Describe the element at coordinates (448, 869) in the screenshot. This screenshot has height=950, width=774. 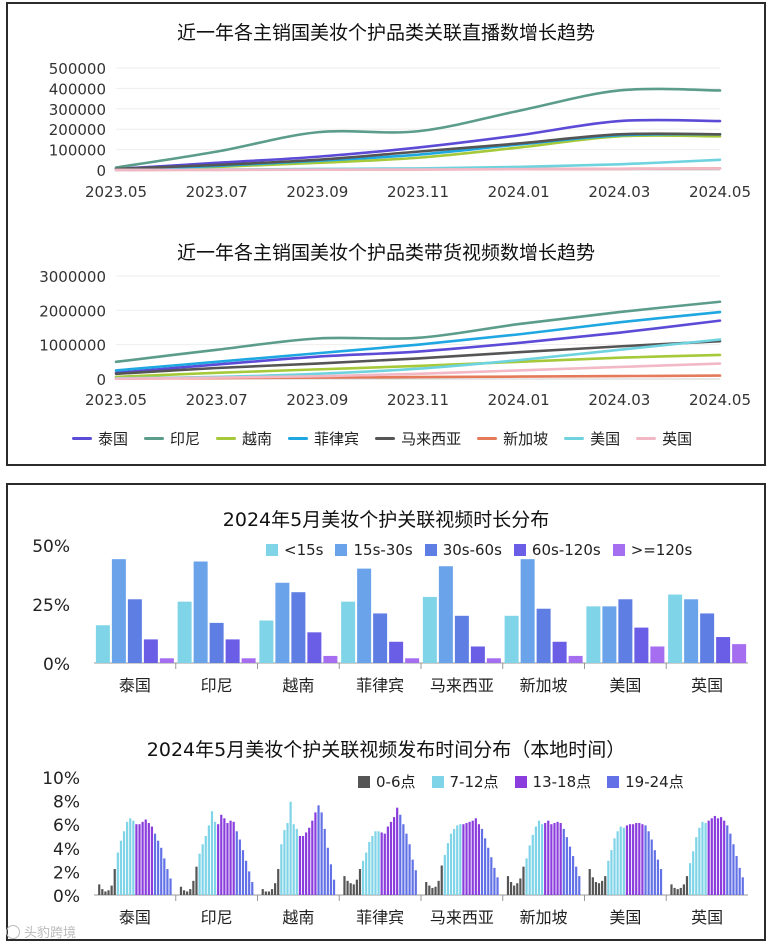
I see `bar-马来西亚-h7` at that location.